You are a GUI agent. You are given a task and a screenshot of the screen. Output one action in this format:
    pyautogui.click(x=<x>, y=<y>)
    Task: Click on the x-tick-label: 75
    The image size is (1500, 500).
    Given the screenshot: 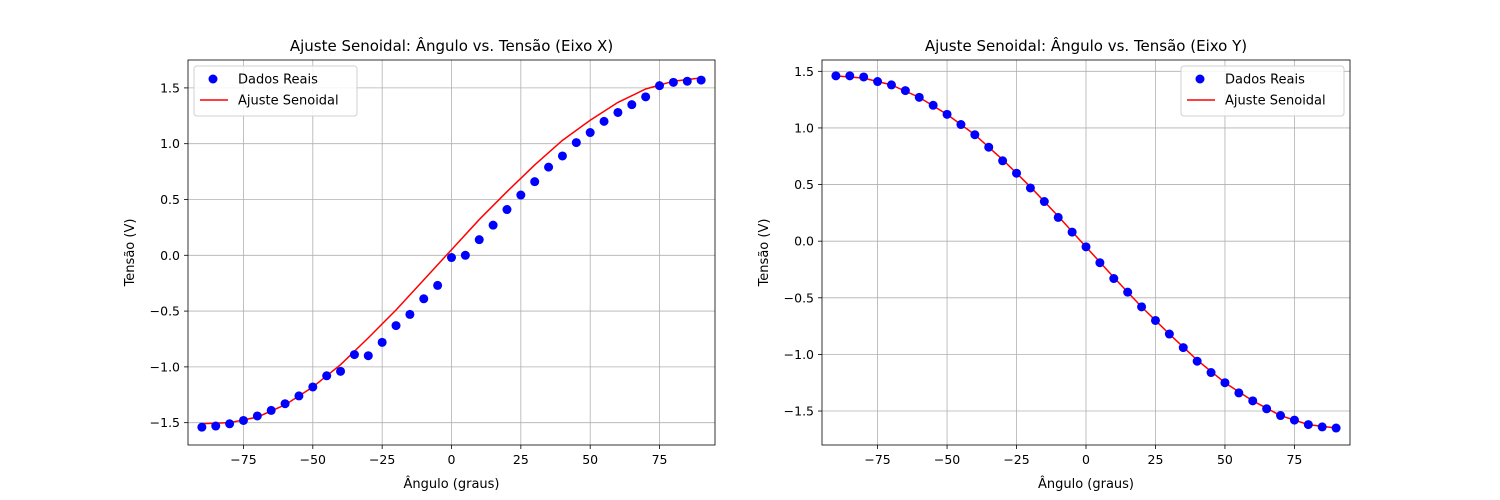 What is the action you would take?
    pyautogui.click(x=1294, y=459)
    